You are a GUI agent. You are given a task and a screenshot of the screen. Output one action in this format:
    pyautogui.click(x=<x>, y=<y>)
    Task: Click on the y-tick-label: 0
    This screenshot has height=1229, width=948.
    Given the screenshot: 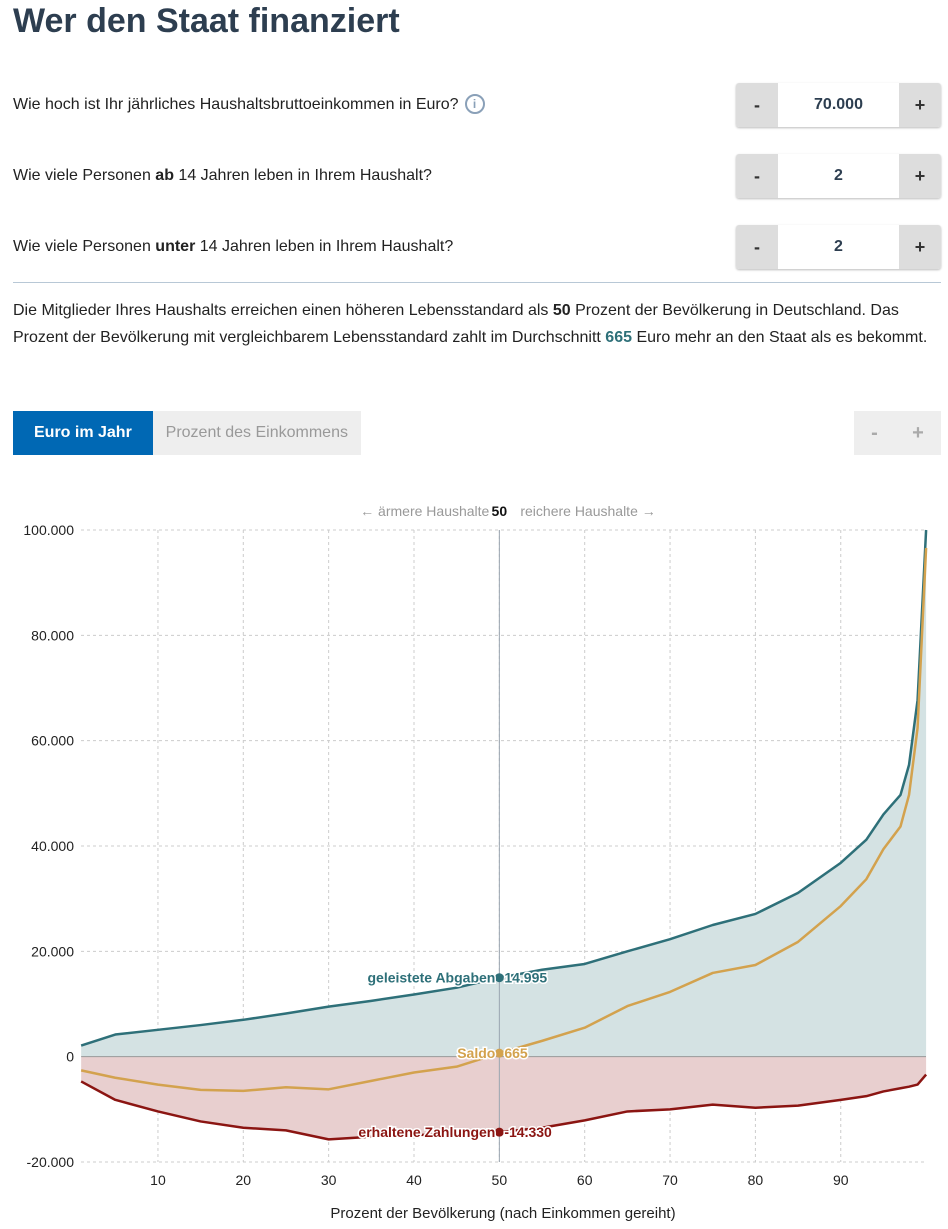 What is the action you would take?
    pyautogui.click(x=70, y=1057)
    